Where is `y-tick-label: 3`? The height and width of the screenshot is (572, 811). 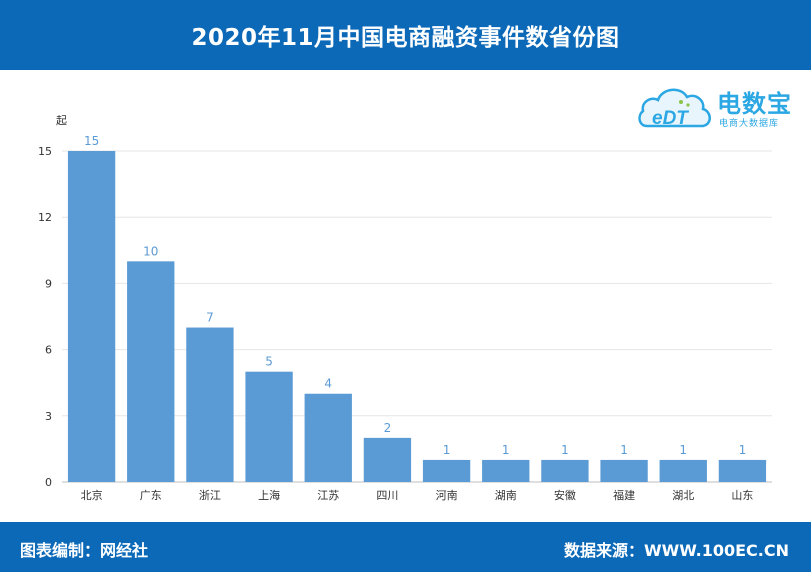
y-tick-label: 3 is located at coordinates (48, 416).